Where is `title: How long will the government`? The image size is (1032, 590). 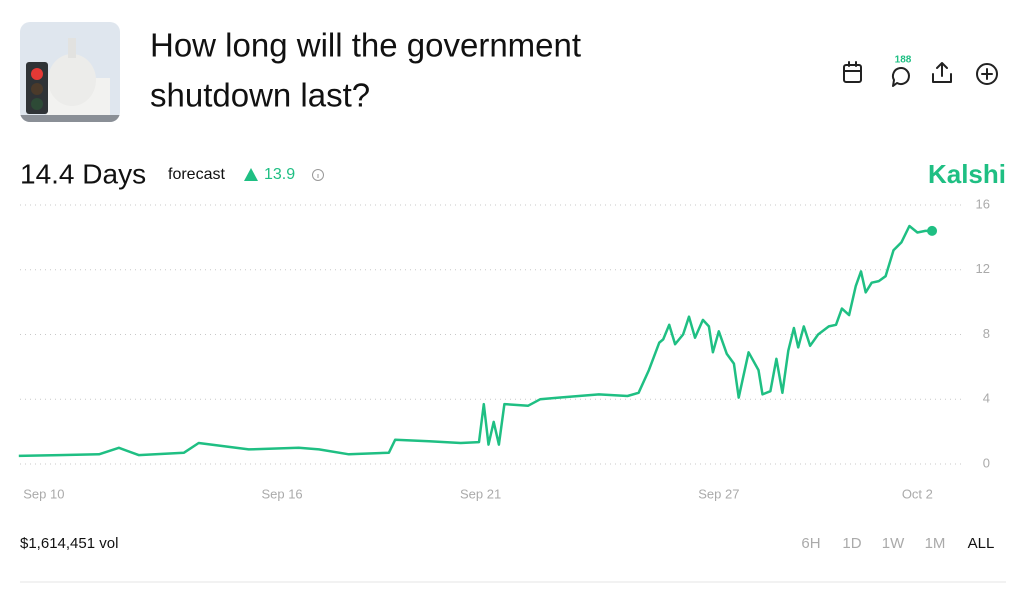 title: How long will the government is located at coordinates (365, 45).